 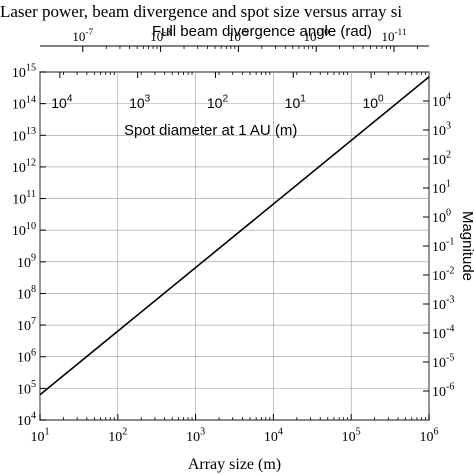 I want to click on y2-tick-label-exp: -5, so click(x=450, y=358).